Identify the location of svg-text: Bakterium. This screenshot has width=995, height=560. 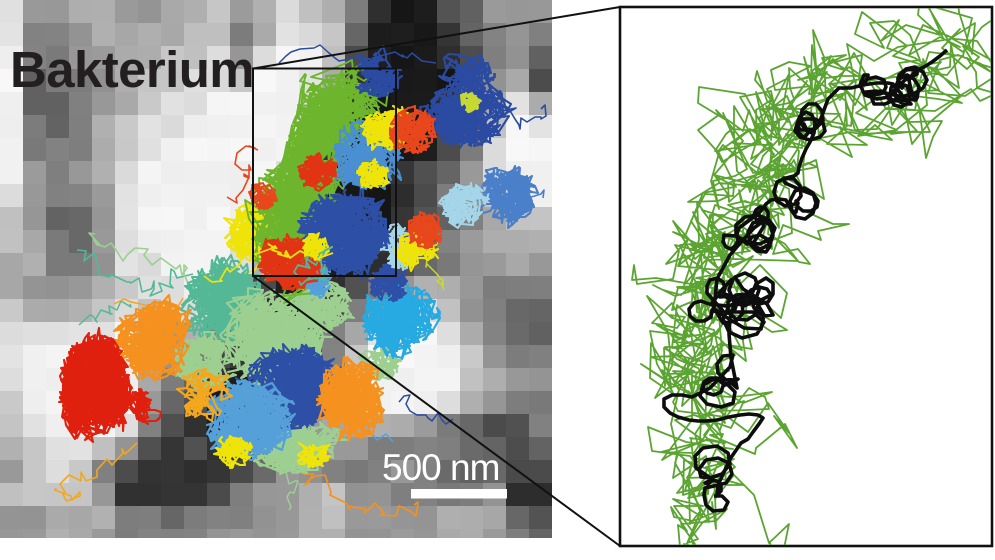
(132, 69).